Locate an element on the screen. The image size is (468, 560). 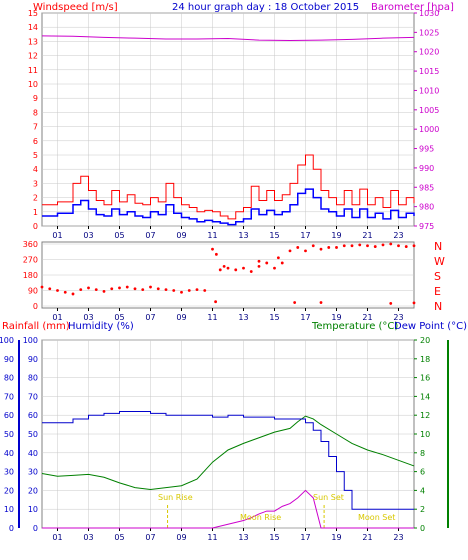
y-tick-label: 7 is located at coordinates (35, 127).